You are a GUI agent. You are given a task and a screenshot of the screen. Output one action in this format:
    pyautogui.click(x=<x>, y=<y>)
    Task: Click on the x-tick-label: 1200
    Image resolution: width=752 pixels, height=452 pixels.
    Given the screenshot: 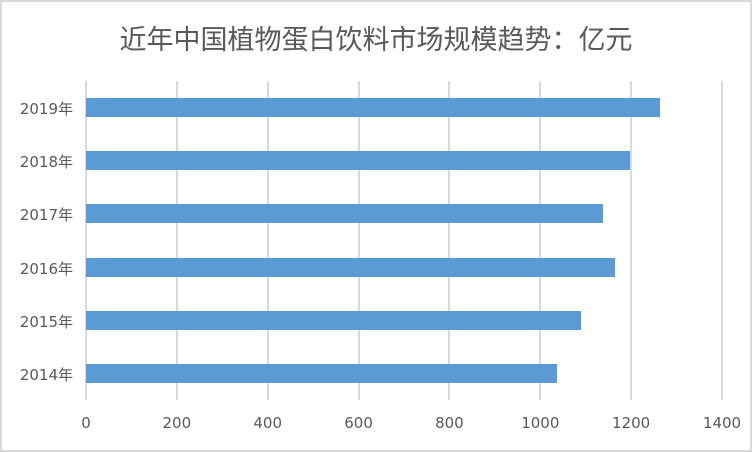 What is the action you would take?
    pyautogui.click(x=631, y=423)
    